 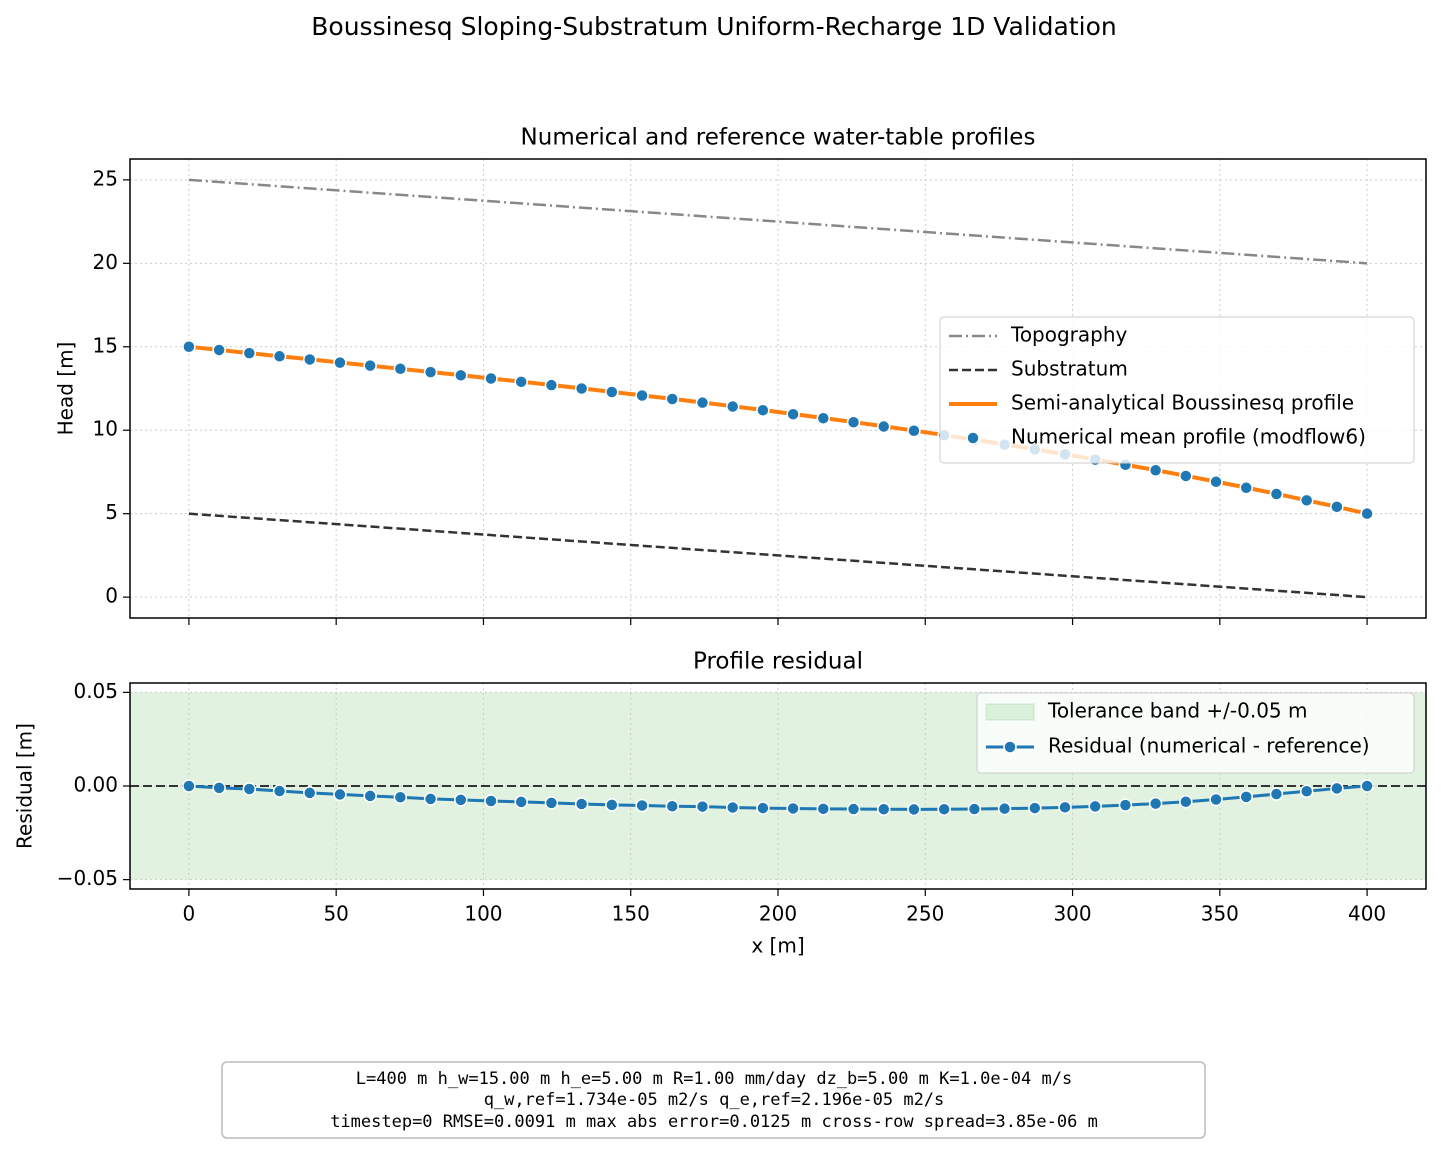 I want to click on y-tick-label: 0.05, so click(x=95, y=691).